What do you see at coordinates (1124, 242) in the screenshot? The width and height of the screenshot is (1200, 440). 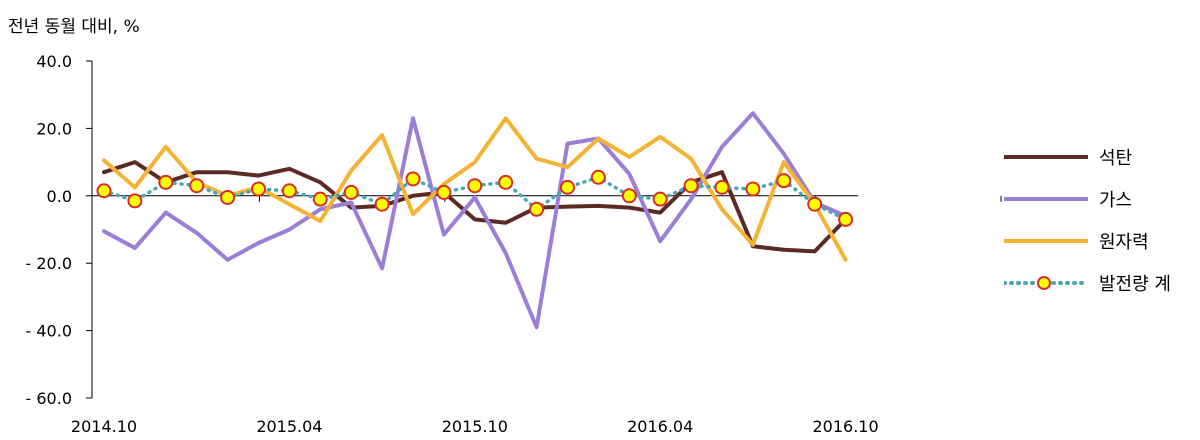 I see `legend-label-nuclear: 원자력` at bounding box center [1124, 242].